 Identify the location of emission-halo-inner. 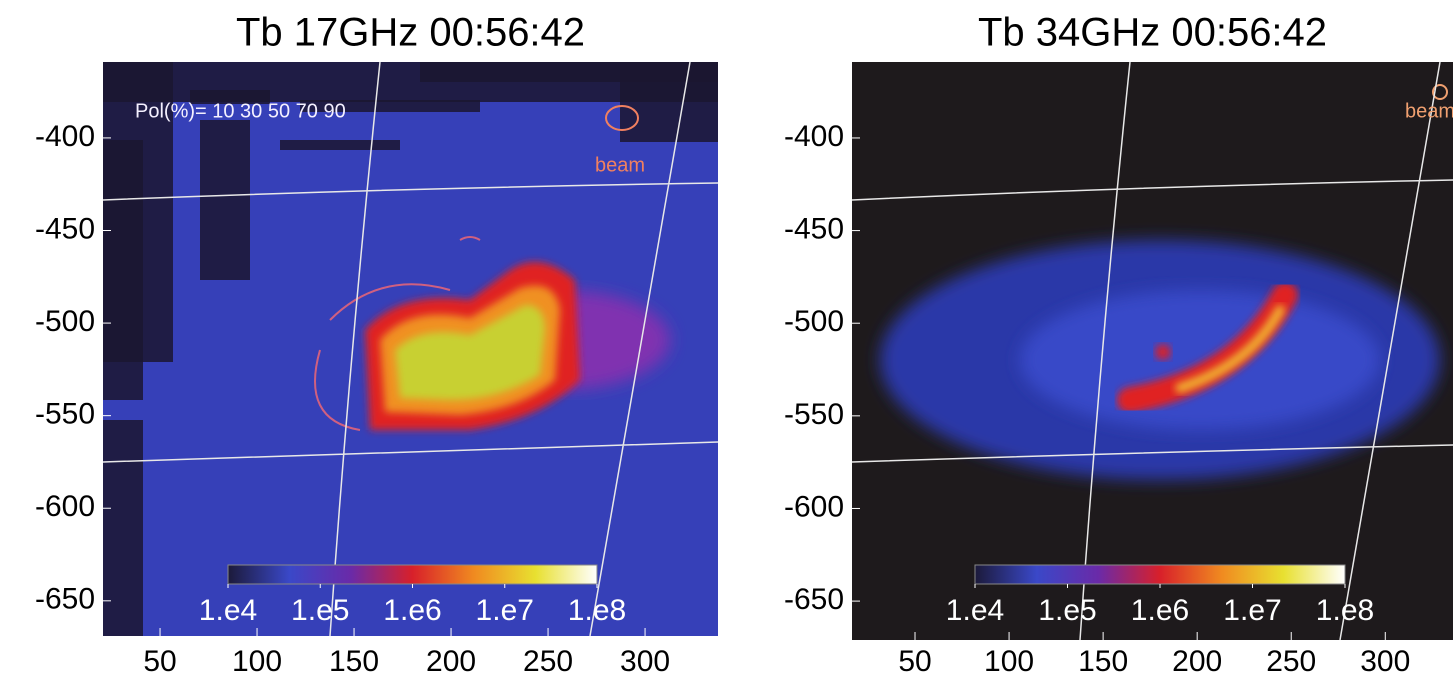
(1200, 360).